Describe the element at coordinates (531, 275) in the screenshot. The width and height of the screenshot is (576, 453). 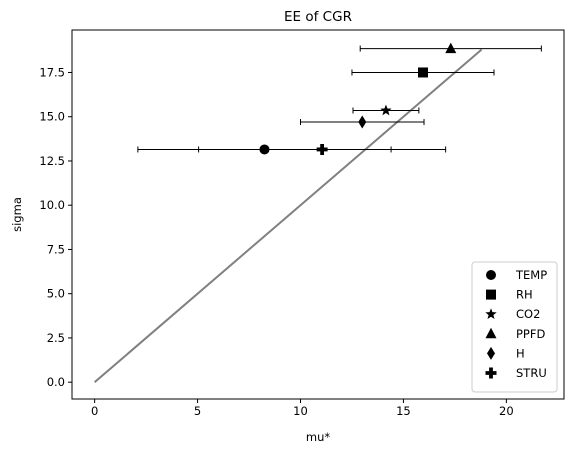
I see `legend-label-temp: TEMP` at that location.